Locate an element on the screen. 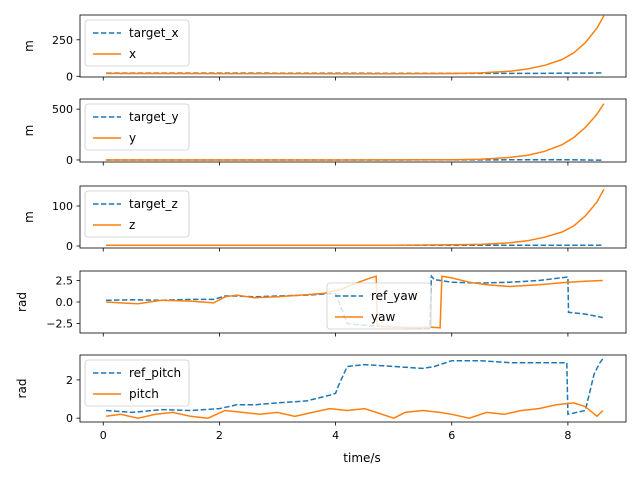 Image resolution: width=640 pixels, height=480 pixels. y-tick-label: 100 is located at coordinates (62, 206).